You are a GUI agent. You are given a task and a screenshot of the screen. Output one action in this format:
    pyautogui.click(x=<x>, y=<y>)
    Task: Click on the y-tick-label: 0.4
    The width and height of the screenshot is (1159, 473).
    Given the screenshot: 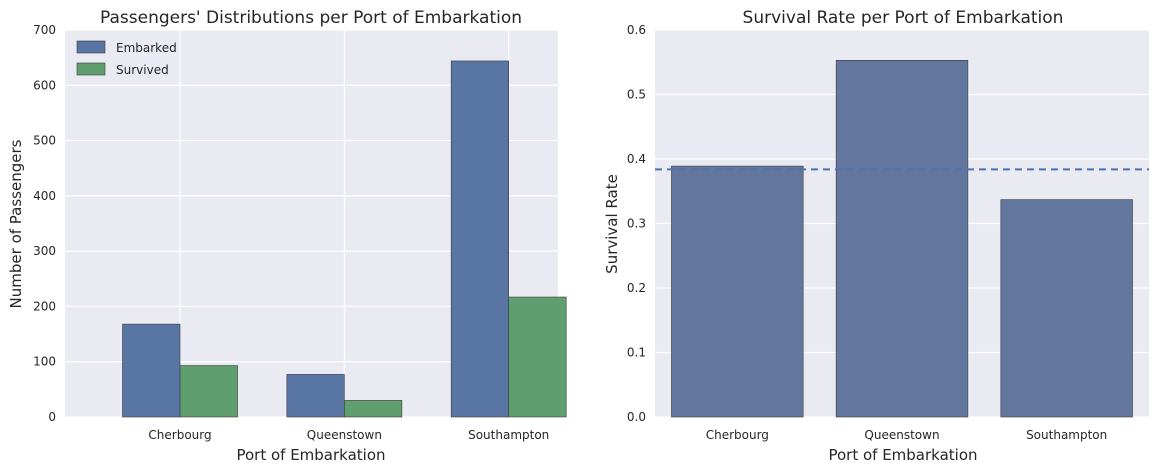 What is the action you would take?
    pyautogui.click(x=636, y=159)
    